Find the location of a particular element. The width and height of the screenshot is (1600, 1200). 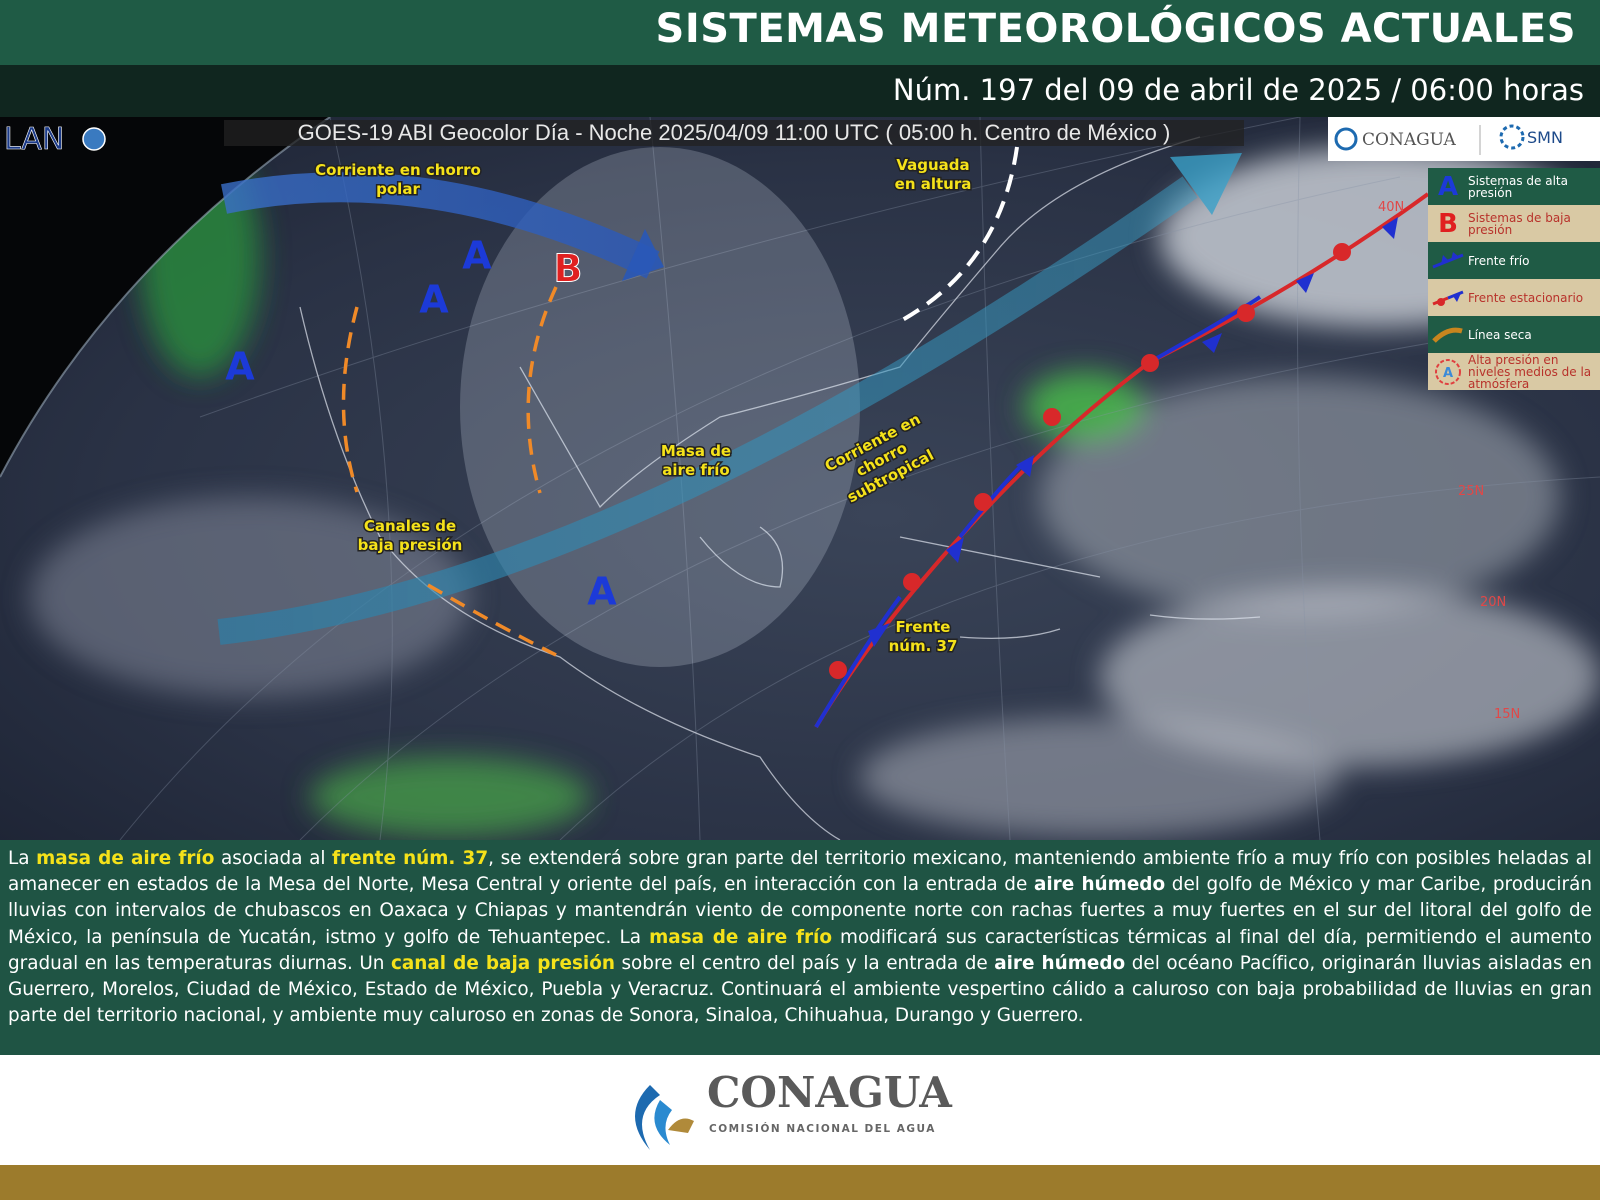

smn-icon is located at coordinates (1512, 137).